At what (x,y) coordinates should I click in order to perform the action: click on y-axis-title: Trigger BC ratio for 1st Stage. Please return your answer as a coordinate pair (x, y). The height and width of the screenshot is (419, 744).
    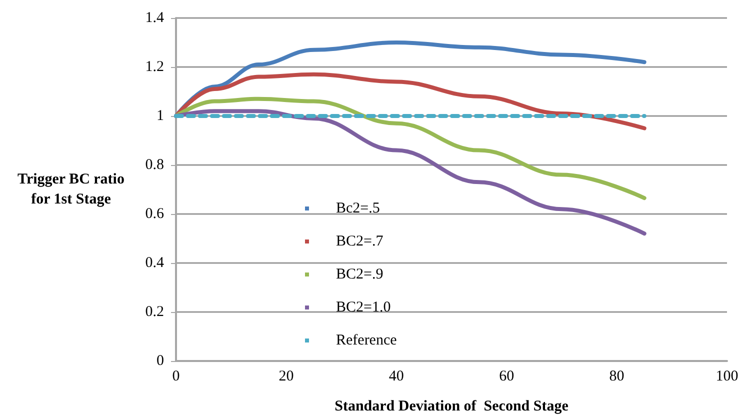
    Looking at the image, I should click on (71, 190).